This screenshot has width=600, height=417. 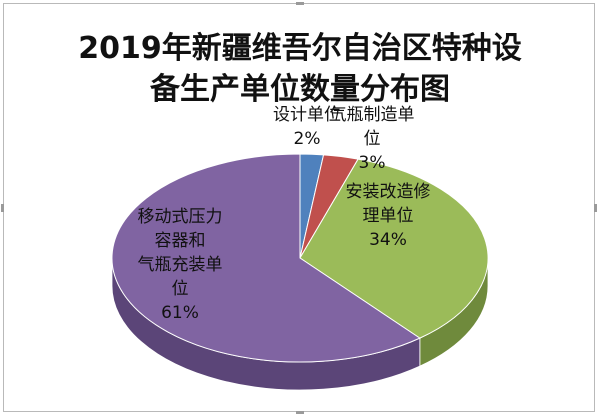 What do you see at coordinates (180, 217) in the screenshot?
I see `pie-label-3-line-0: 移动式压力` at bounding box center [180, 217].